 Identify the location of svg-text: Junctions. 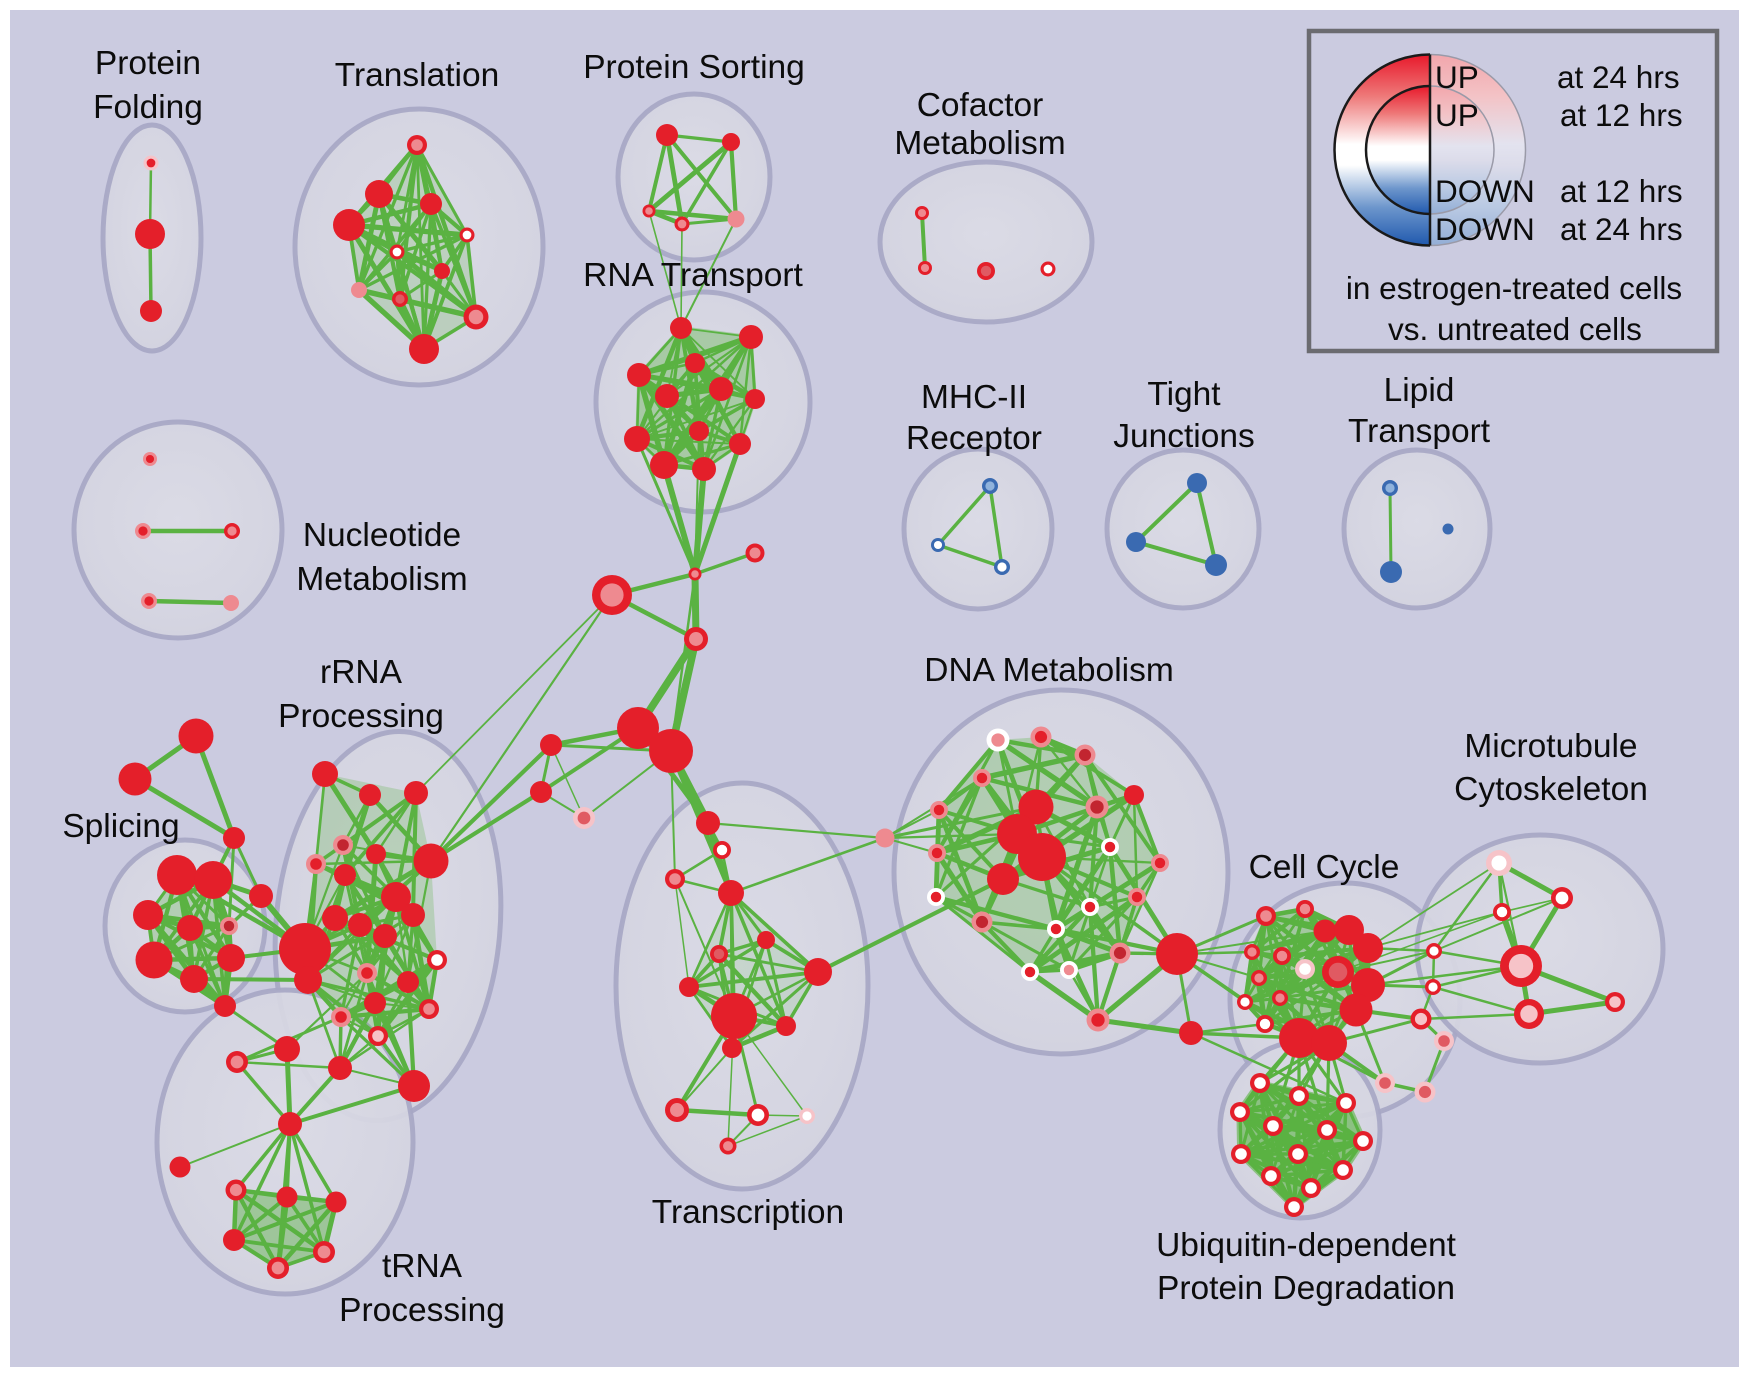
(1184, 436).